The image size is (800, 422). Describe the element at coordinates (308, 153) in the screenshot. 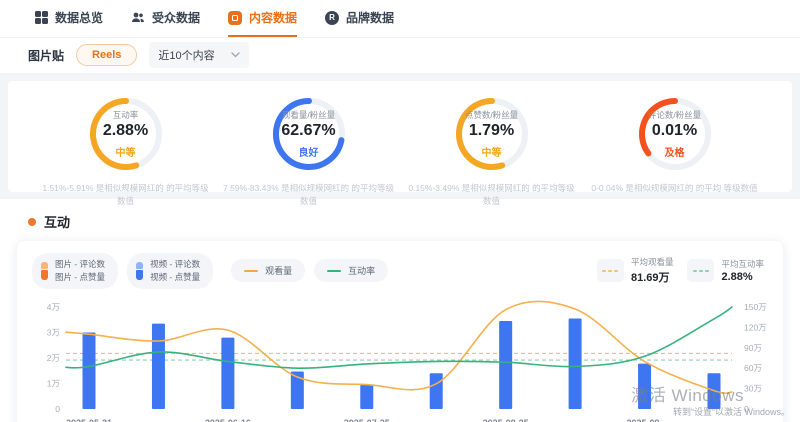

I see `gauge-level-badge: 良好` at that location.